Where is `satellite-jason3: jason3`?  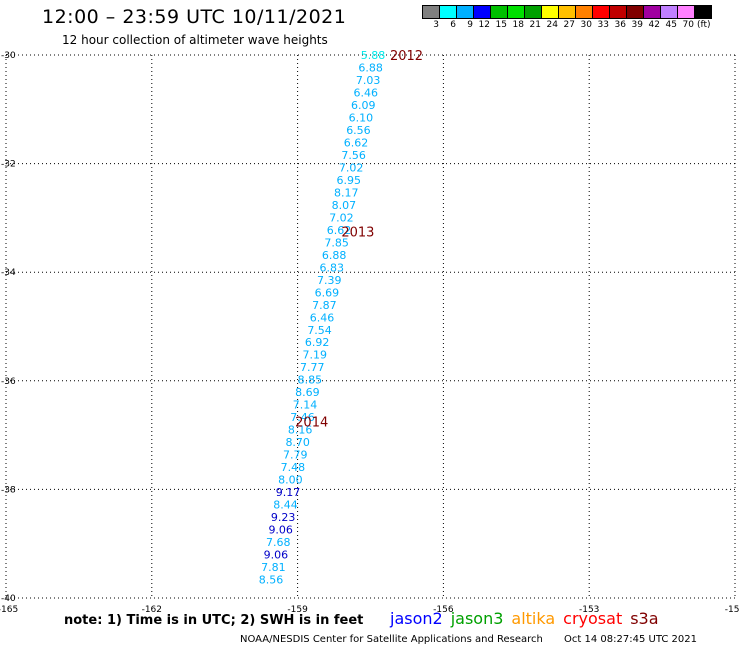 satellite-jason3: jason3 is located at coordinates (477, 618).